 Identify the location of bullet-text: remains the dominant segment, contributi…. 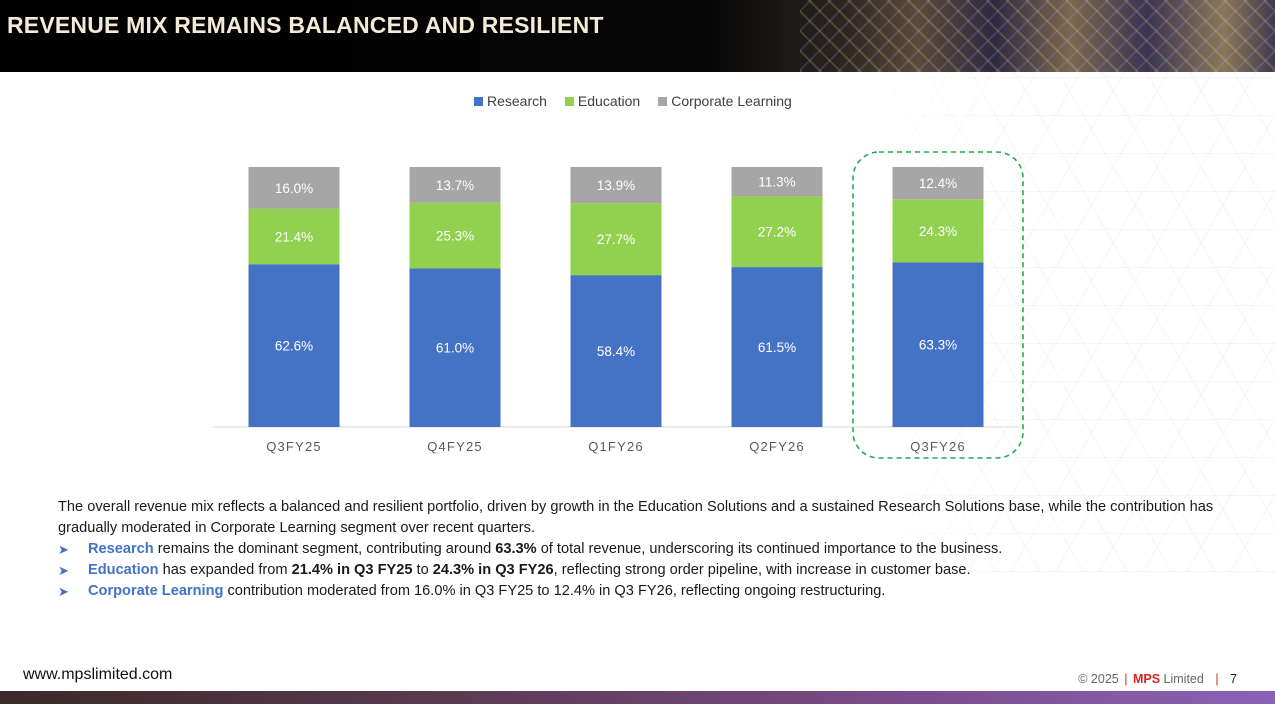
(324, 549).